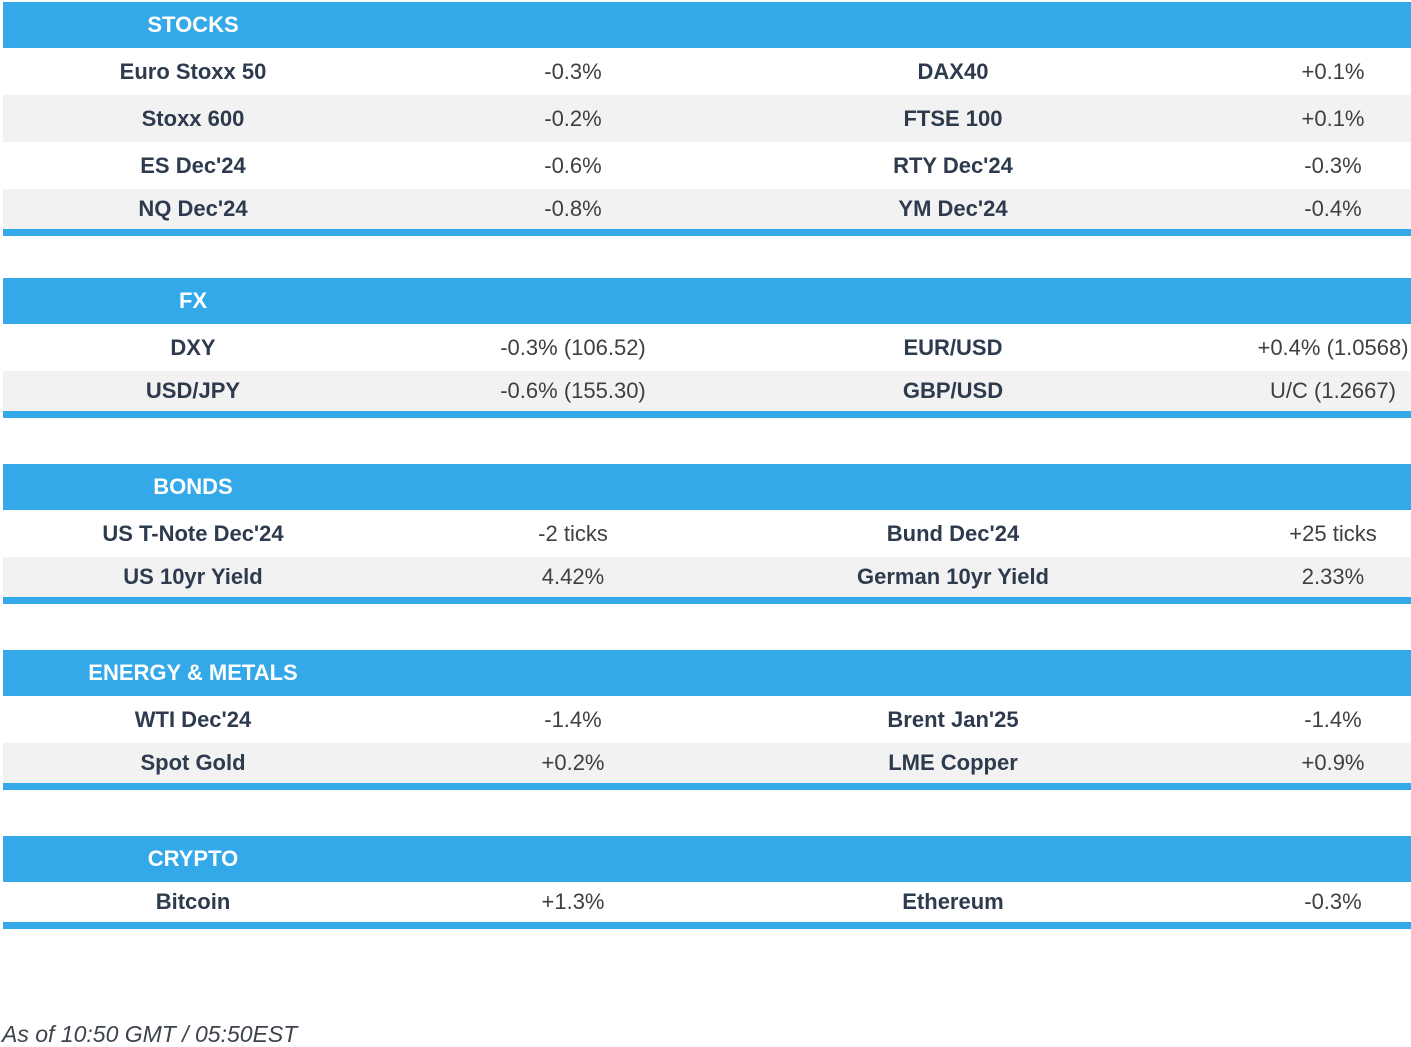 This screenshot has height=1047, width=1411. Describe the element at coordinates (1333, 208) in the screenshot. I see `instrument-value: -0.4%` at that location.